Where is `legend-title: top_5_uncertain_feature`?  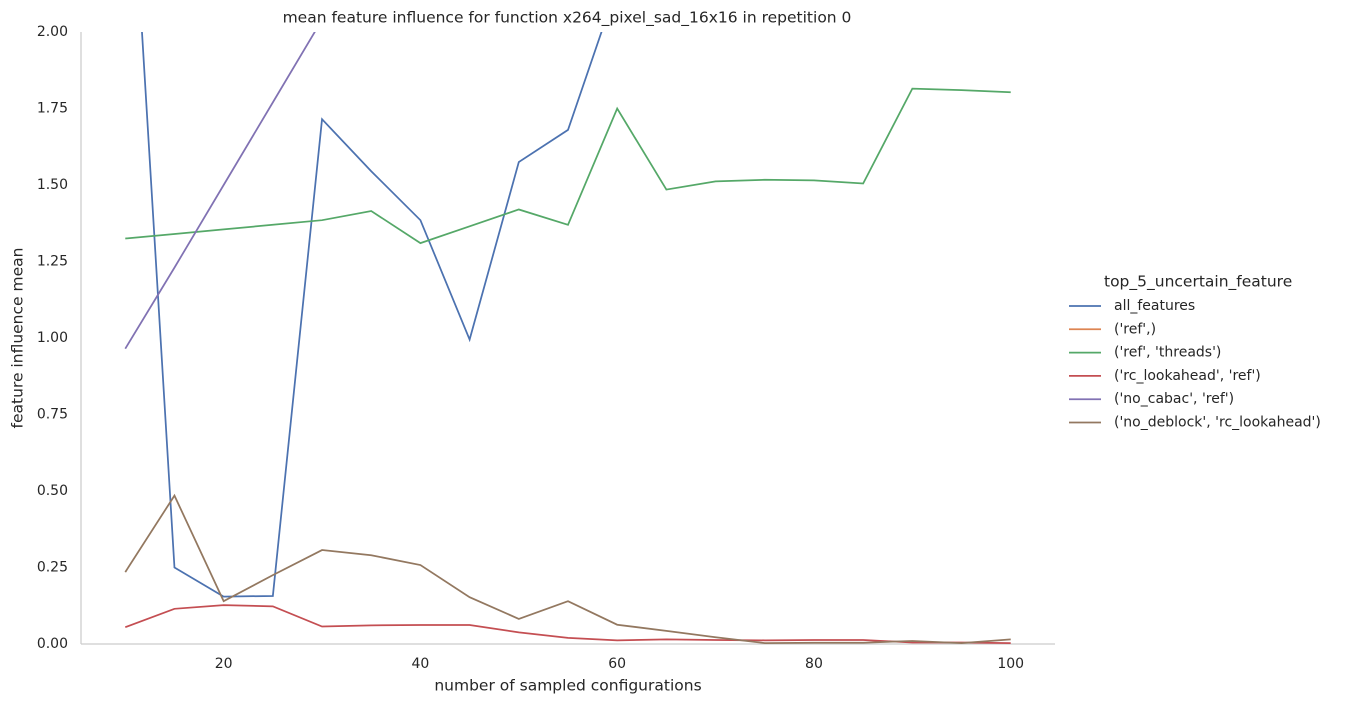
legend-title: top_5_uncertain_feature is located at coordinates (1198, 282).